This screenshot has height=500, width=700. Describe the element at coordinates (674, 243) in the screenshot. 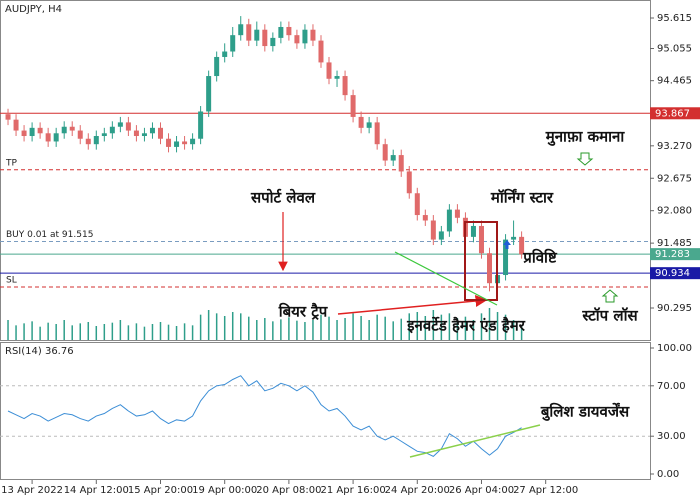

I see `y-tick-label: 91.485` at that location.